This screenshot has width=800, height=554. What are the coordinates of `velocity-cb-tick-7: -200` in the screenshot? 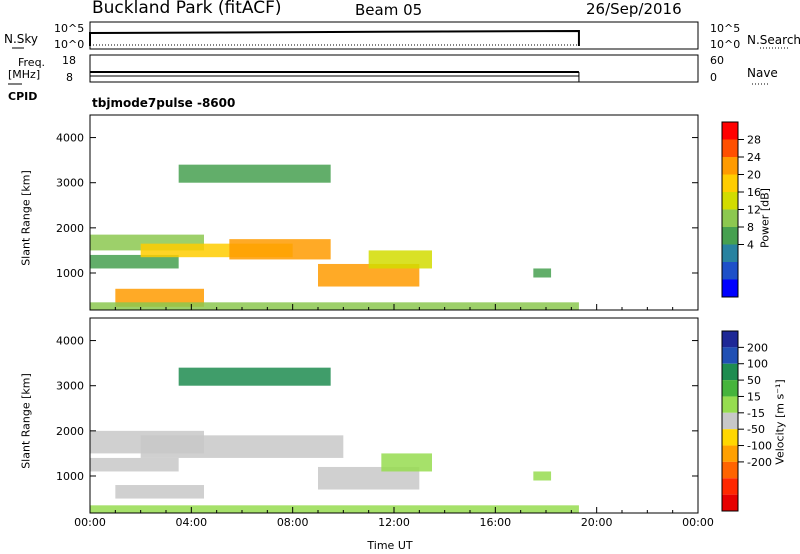 It's located at (759, 462).